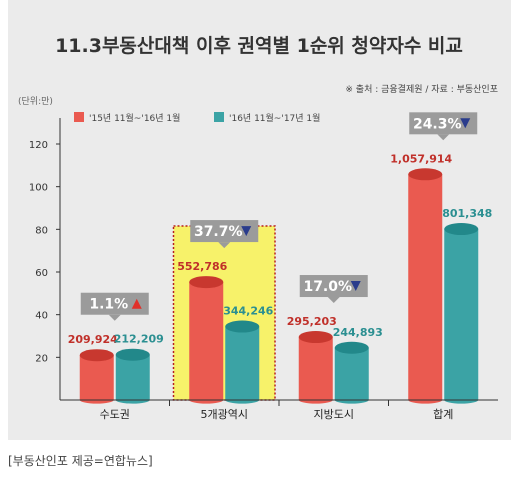 The width and height of the screenshot is (519, 479). What do you see at coordinates (224, 414) in the screenshot?
I see `x-tick-label: 5개광역시` at bounding box center [224, 414].